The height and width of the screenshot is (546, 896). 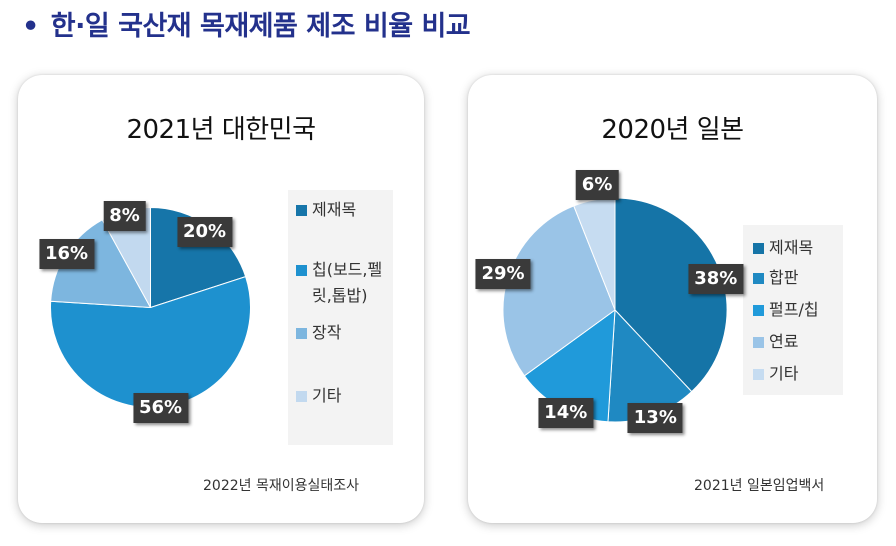 I want to click on legend-label: 장작, so click(x=327, y=332).